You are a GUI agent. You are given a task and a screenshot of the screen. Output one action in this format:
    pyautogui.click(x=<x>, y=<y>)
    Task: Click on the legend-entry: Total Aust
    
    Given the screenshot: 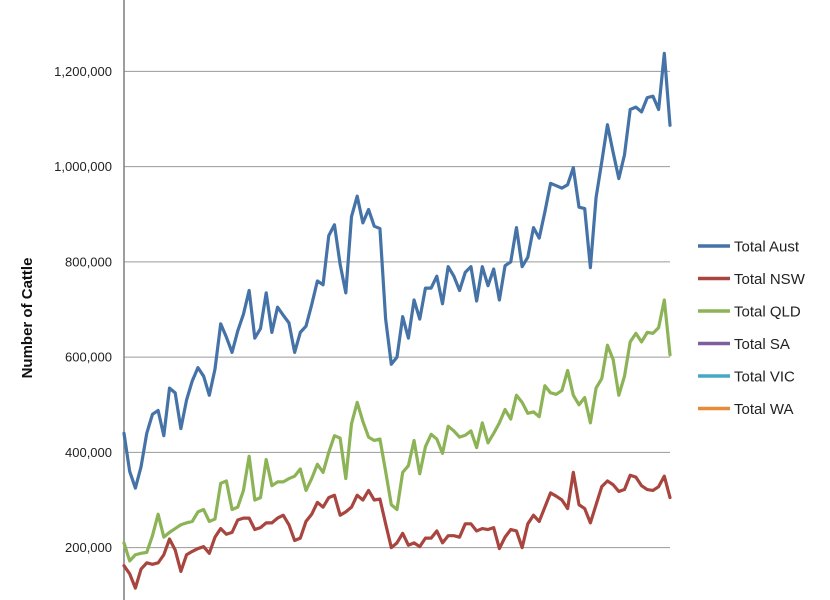 What is the action you would take?
    pyautogui.click(x=767, y=247)
    